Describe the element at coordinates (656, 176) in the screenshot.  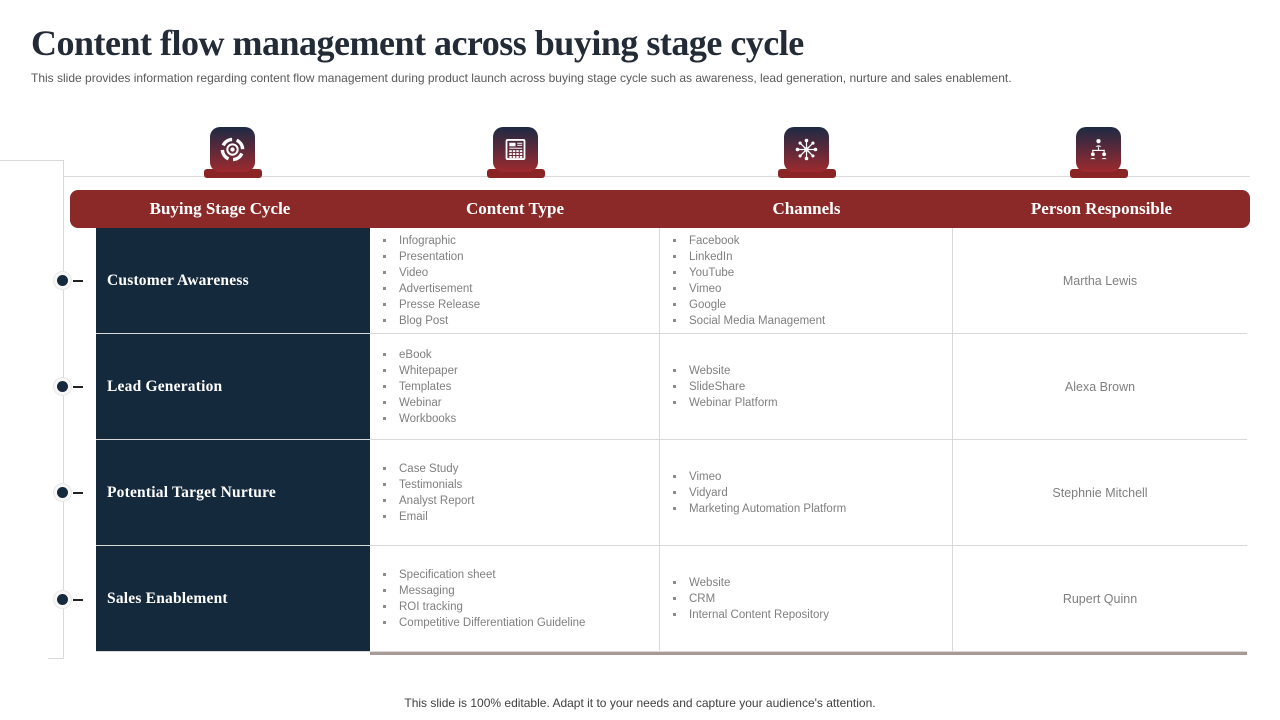
I see `icon-baseline-line` at that location.